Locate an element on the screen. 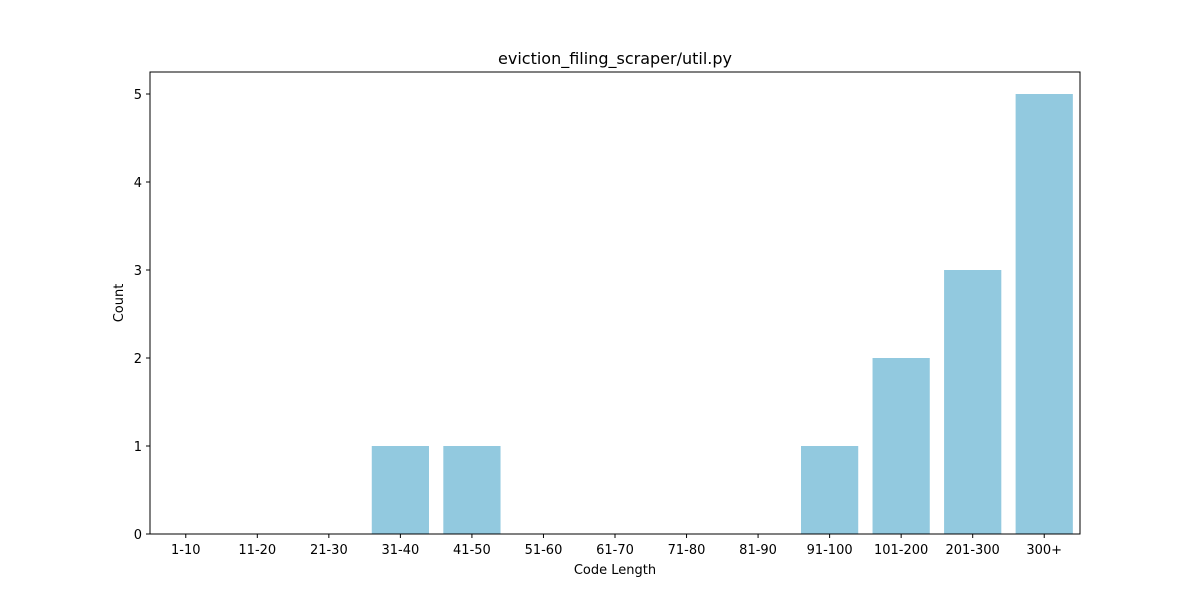 Image resolution: width=1200 pixels, height=600 pixels. x-tick-label: 31-40 is located at coordinates (400, 550).